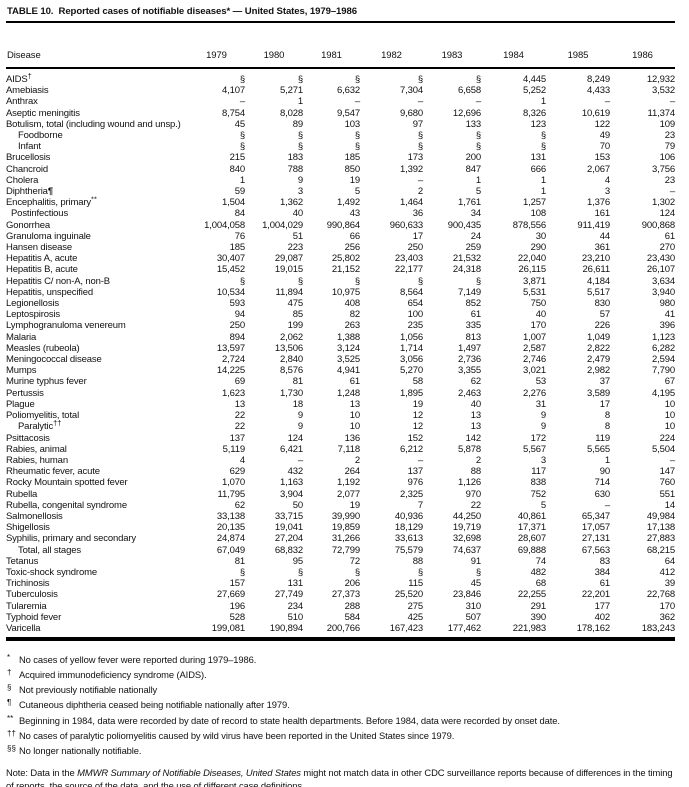 This screenshot has width=689, height=787. What do you see at coordinates (538, 169) in the screenshot?
I see `value-cell: 666` at bounding box center [538, 169].